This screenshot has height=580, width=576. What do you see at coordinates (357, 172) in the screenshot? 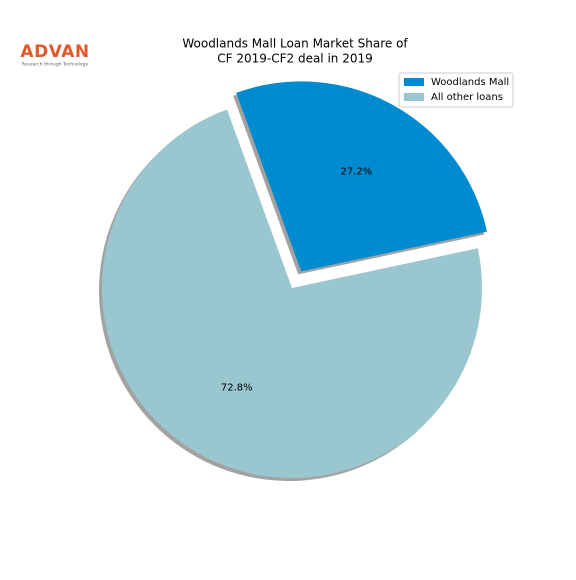
I see `value-label: 27.2%` at bounding box center [357, 172].